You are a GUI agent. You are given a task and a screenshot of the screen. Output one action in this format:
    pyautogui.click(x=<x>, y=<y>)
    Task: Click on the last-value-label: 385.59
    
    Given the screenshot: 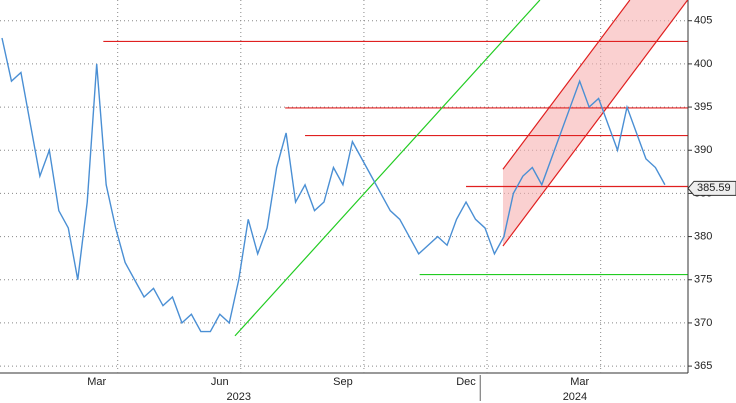 What is the action you would take?
    pyautogui.click(x=714, y=188)
    